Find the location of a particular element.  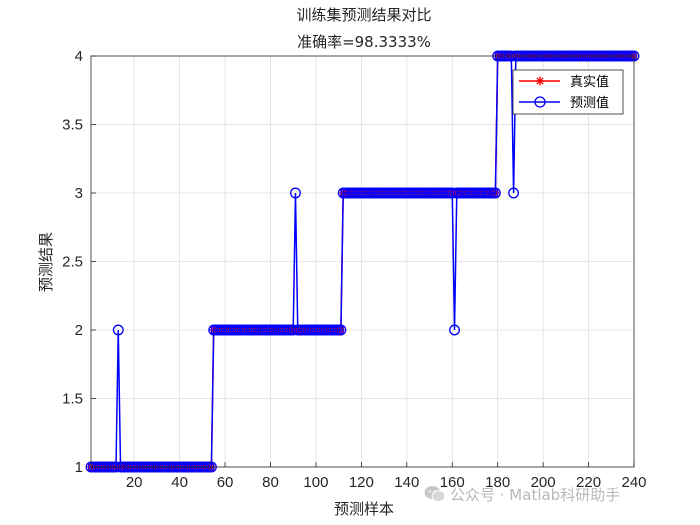

y-tick-label: 1 is located at coordinates (79, 467).